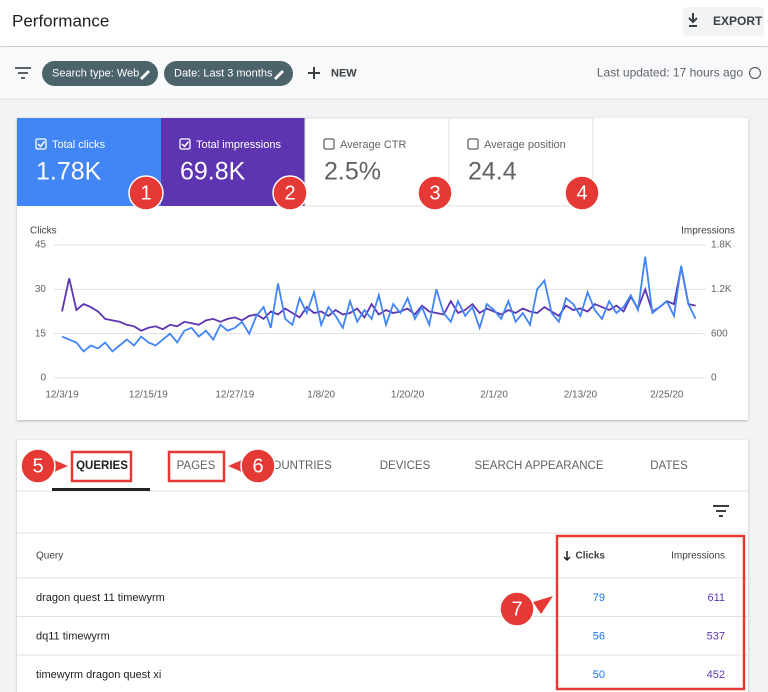 This screenshot has width=768, height=692. I want to click on badge-number: 5, so click(37, 466).